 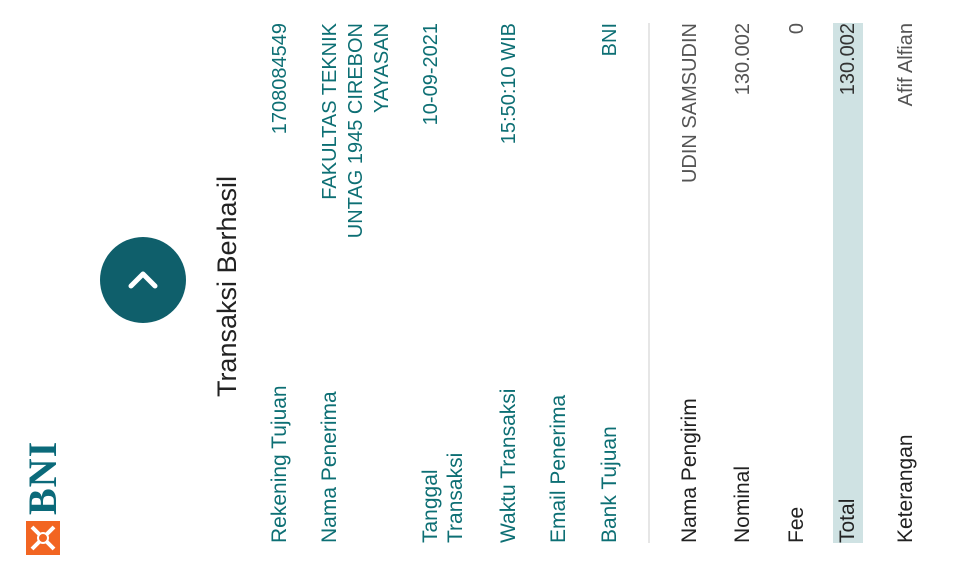 What do you see at coordinates (508, 465) in the screenshot?
I see `detail-label: Waktu Transaksi` at bounding box center [508, 465].